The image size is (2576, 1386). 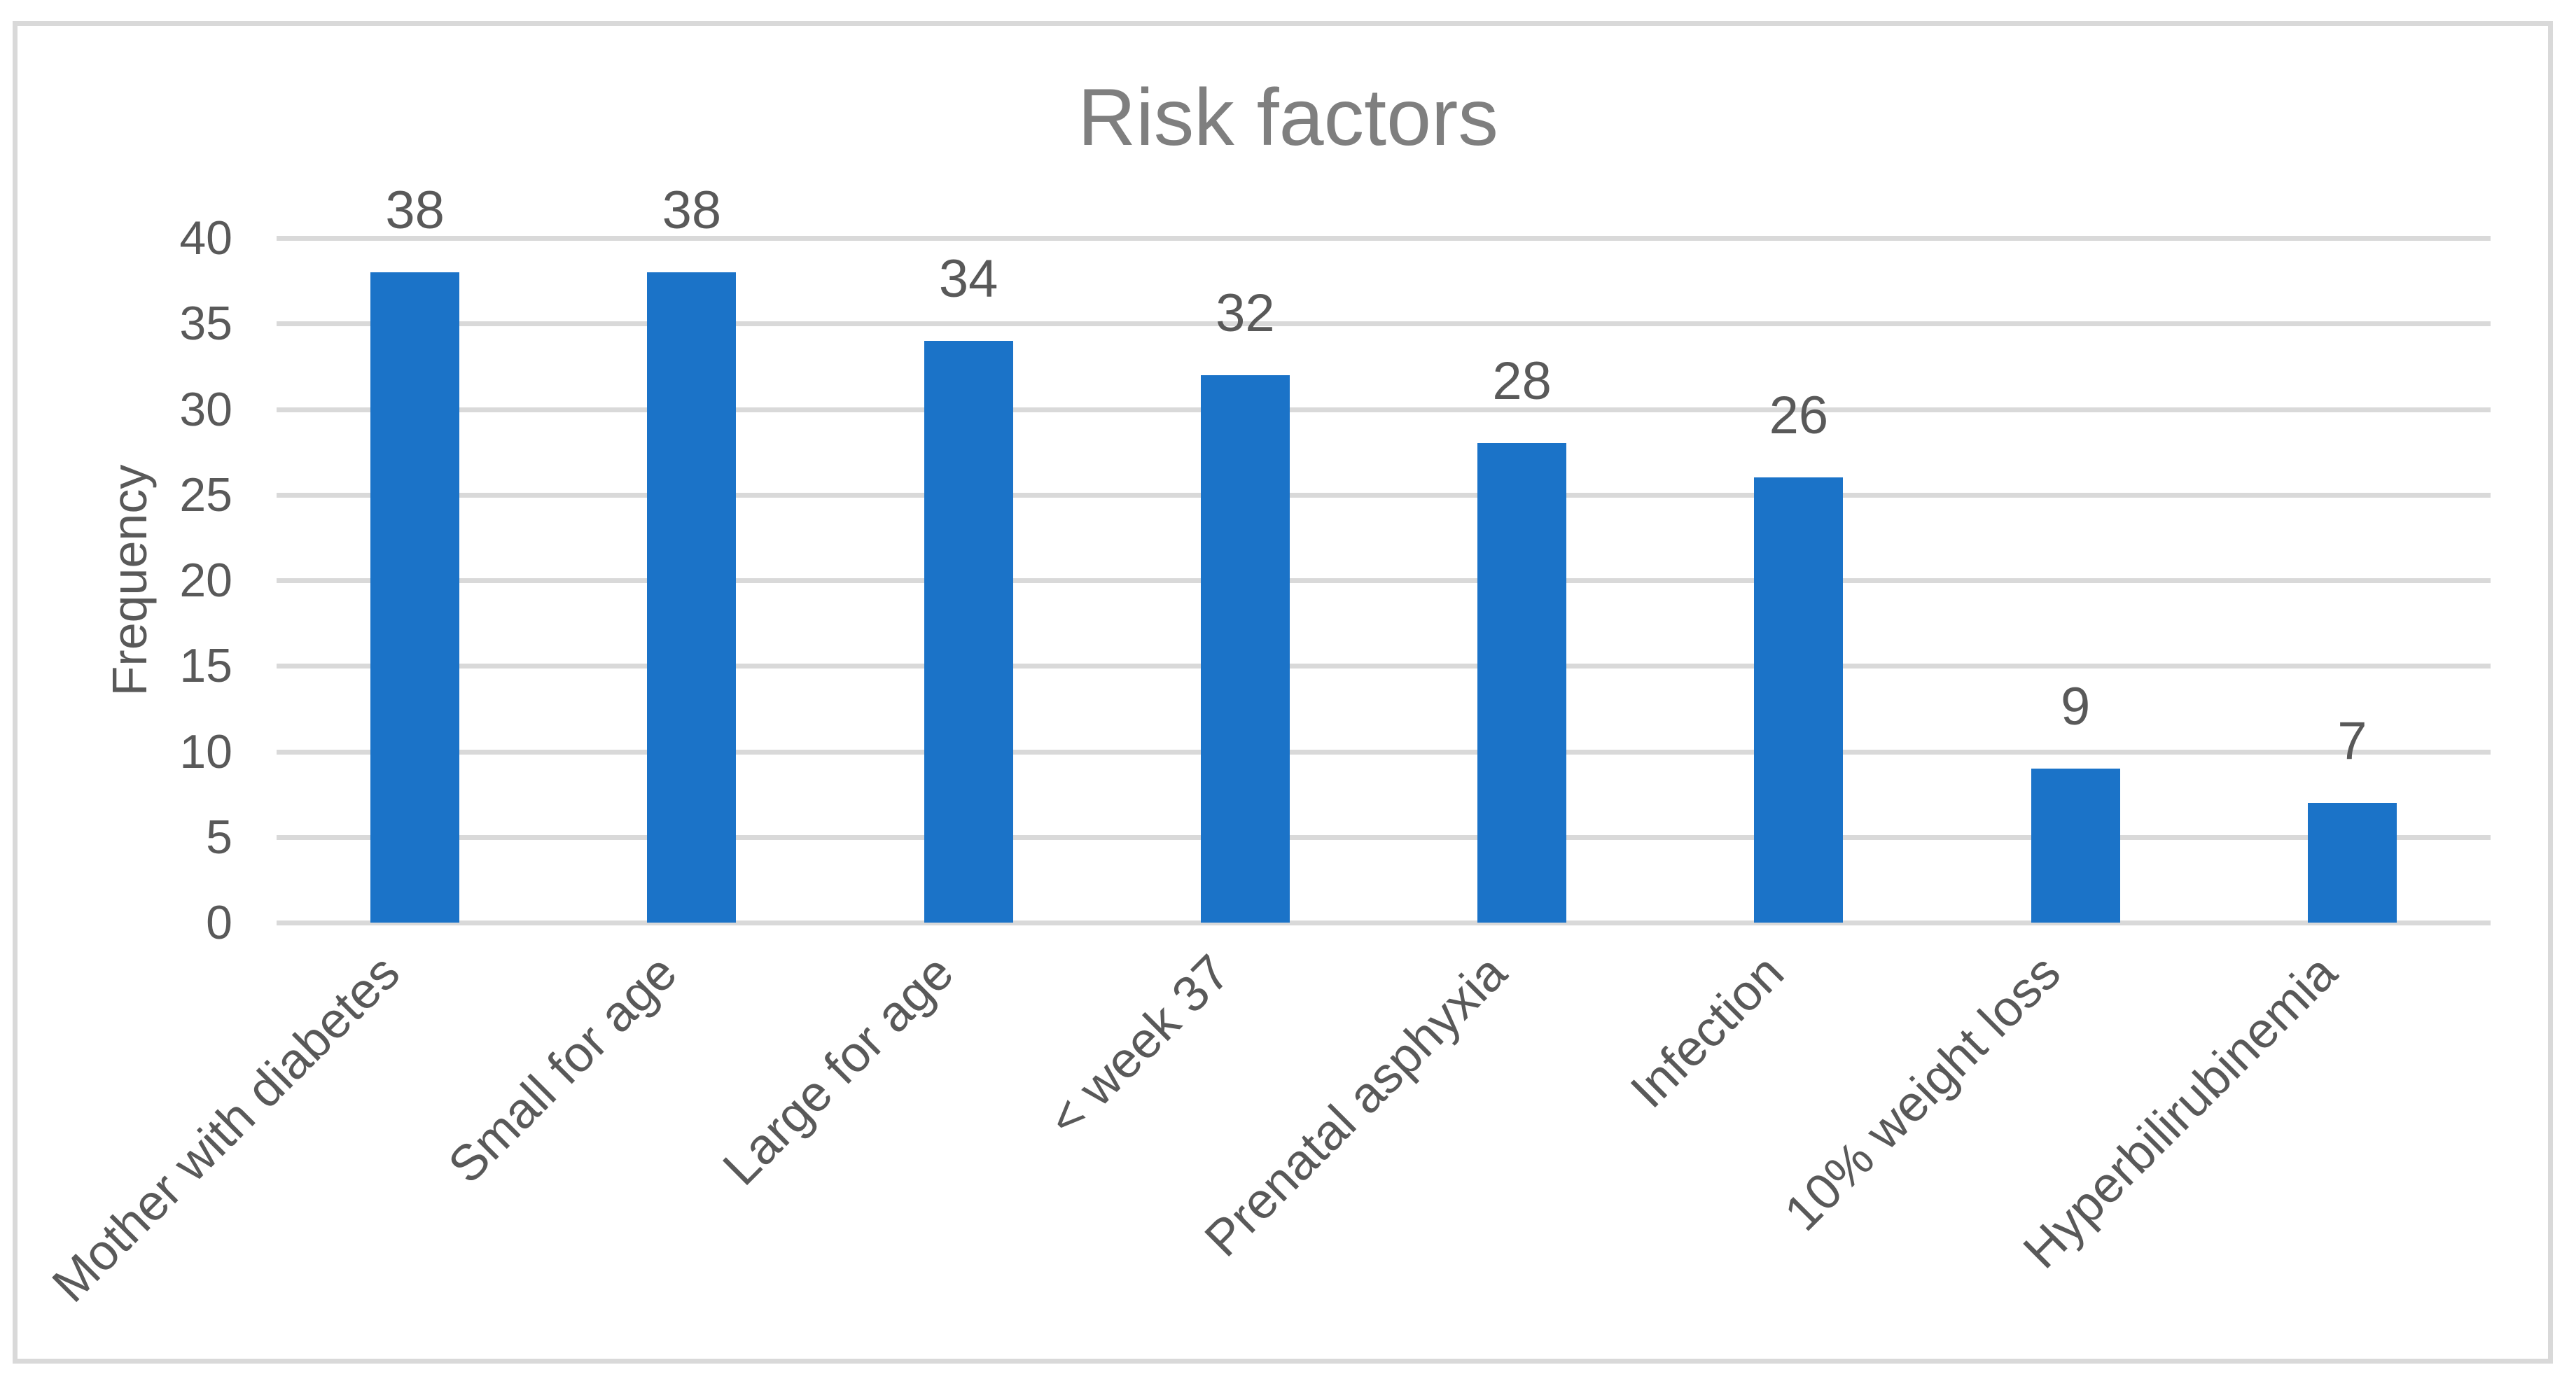 What do you see at coordinates (2075, 706) in the screenshot?
I see `data-label: 9` at bounding box center [2075, 706].